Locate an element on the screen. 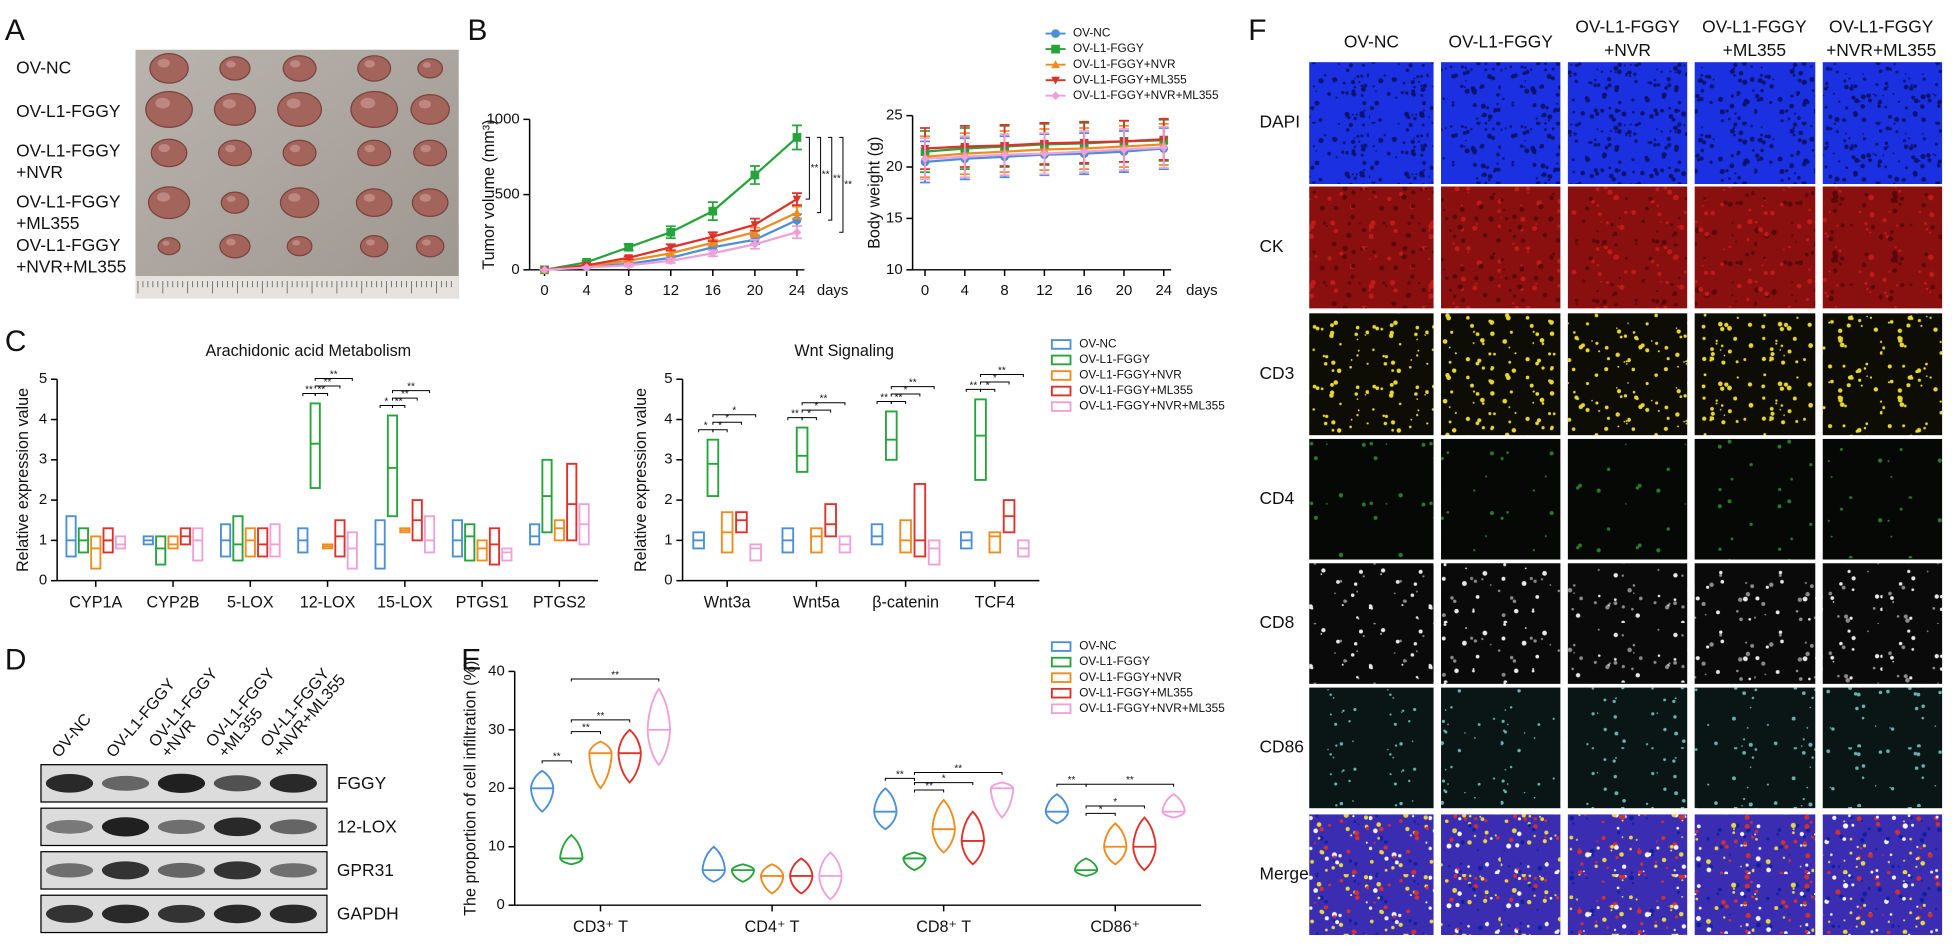 The width and height of the screenshot is (1952, 945). protein-label: GPR31 is located at coordinates (365, 870).